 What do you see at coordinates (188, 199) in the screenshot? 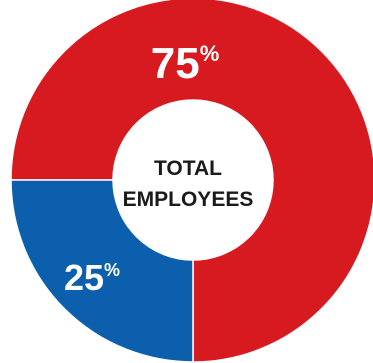
I see `center-label-line-2: EMPLOYEES` at bounding box center [188, 199].